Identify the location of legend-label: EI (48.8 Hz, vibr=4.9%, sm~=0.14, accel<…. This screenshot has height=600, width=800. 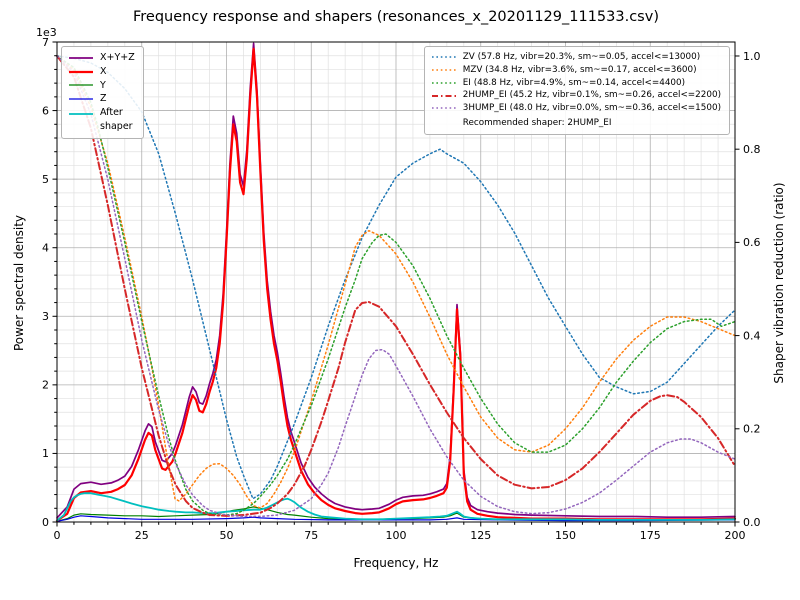
(574, 82).